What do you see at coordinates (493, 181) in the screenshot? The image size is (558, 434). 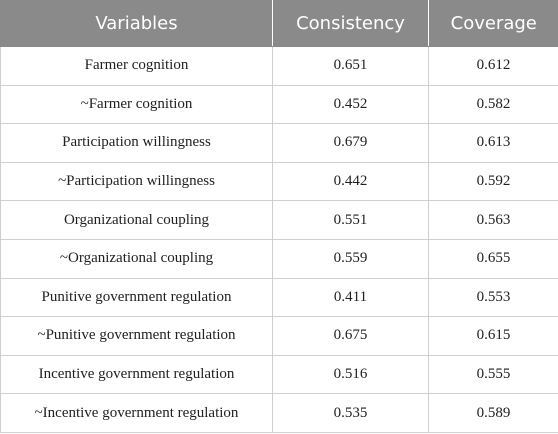 I see `cell-coverage: 0.592` at bounding box center [493, 181].